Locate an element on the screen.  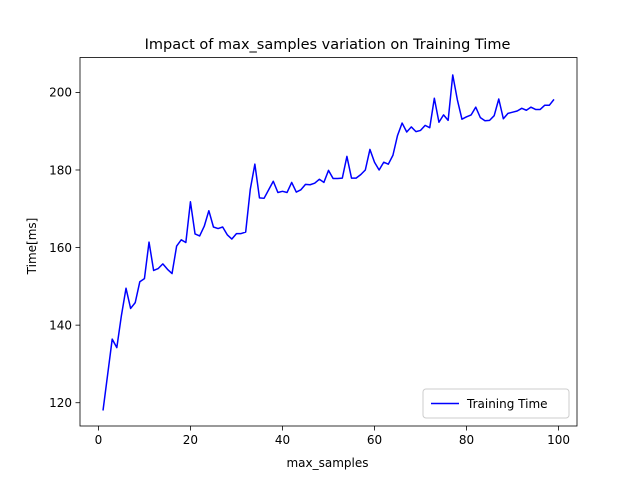
y-axis-label: Time[ms] is located at coordinates (32, 247).